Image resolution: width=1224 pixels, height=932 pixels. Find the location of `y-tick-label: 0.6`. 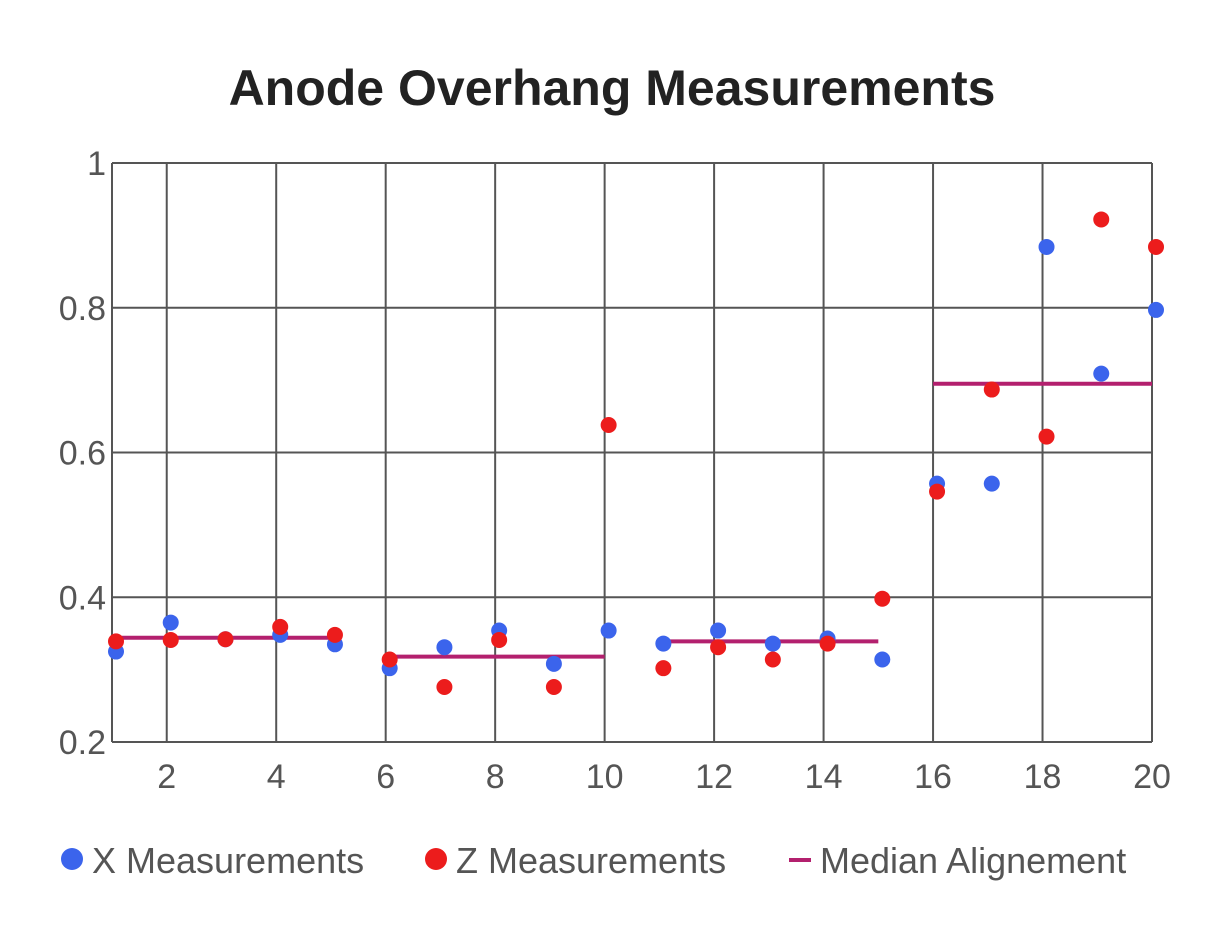

y-tick-label: 0.6 is located at coordinates (82, 454).